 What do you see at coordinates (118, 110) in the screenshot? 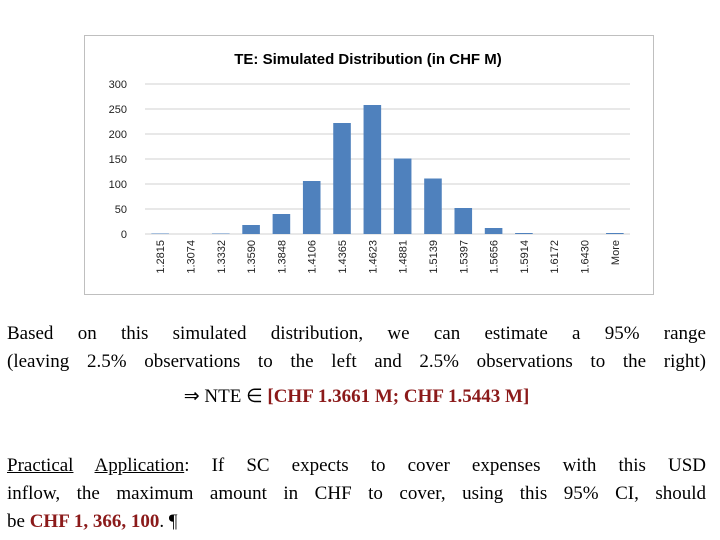
I see `y-tick-label: 250` at bounding box center [118, 110].